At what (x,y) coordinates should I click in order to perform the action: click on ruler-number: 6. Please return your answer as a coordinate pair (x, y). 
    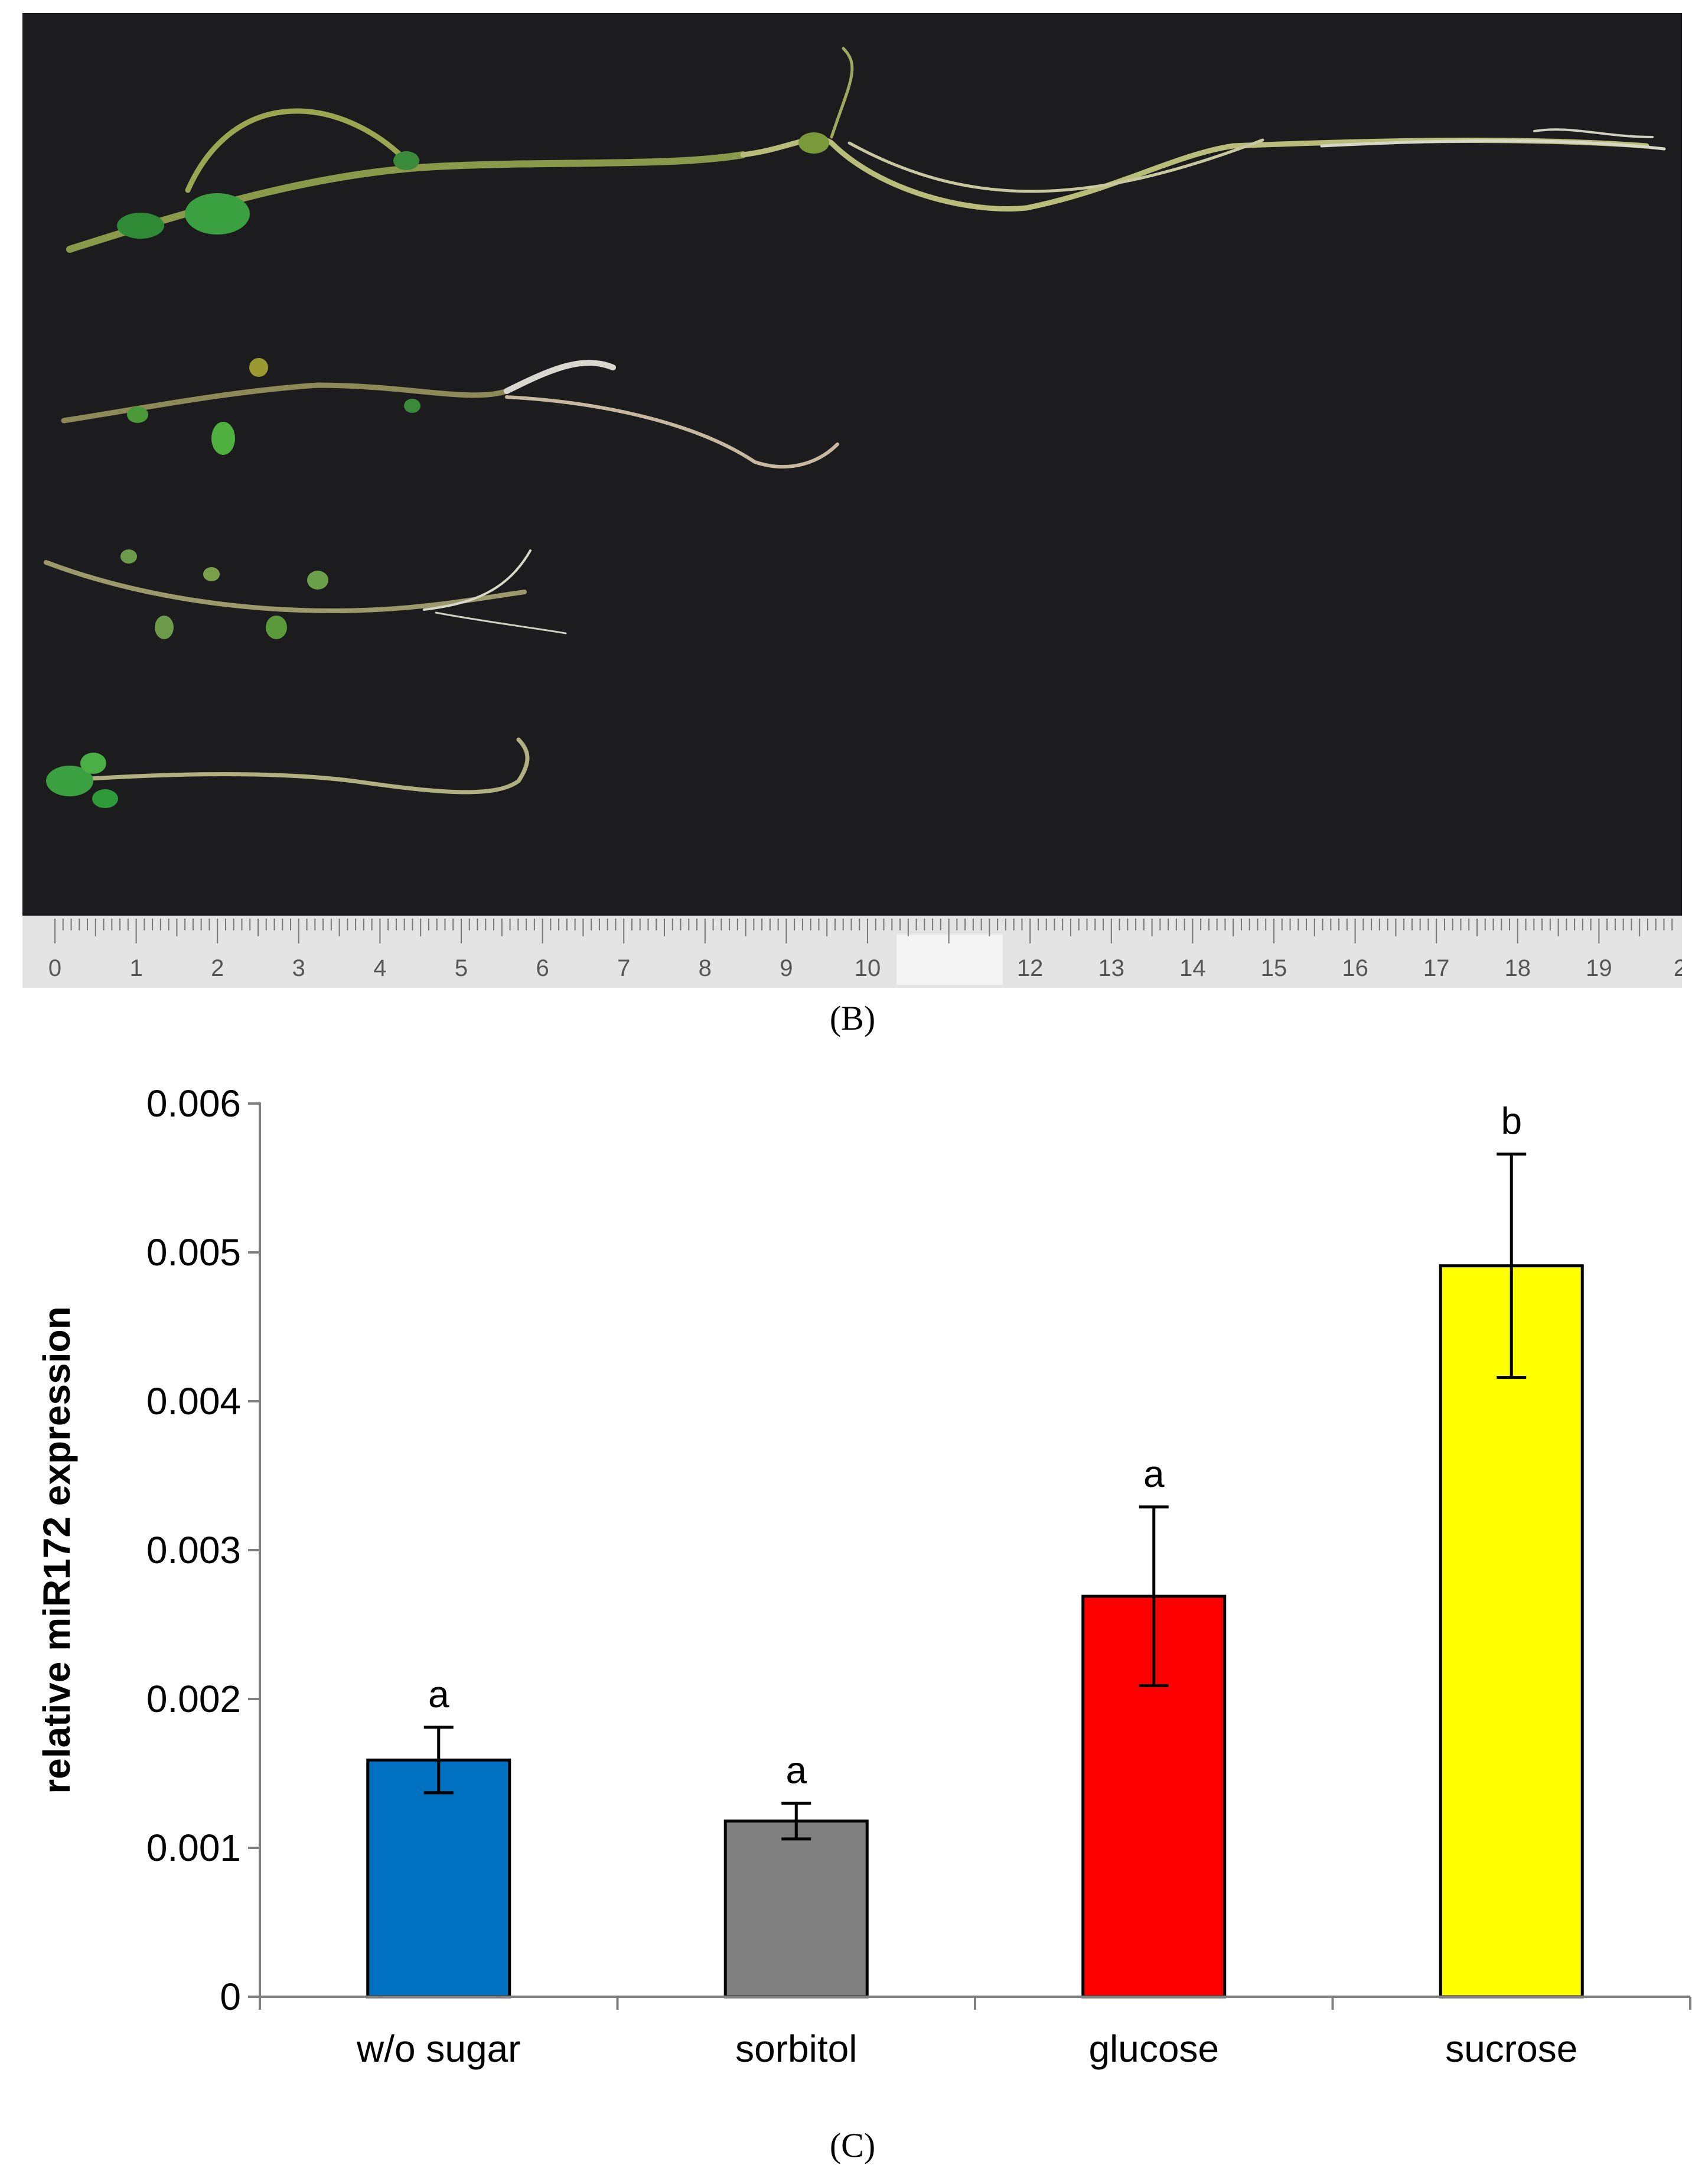
    Looking at the image, I should click on (542, 968).